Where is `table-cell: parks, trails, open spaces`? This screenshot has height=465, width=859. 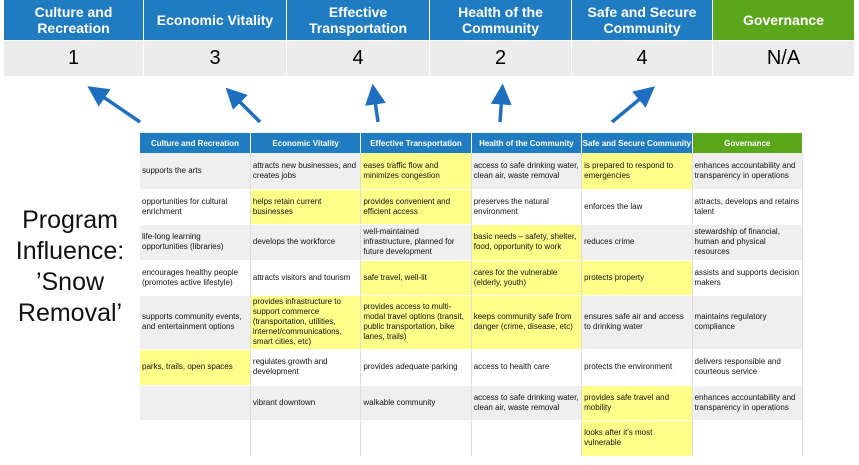 table-cell: parks, trails, open spaces is located at coordinates (195, 367).